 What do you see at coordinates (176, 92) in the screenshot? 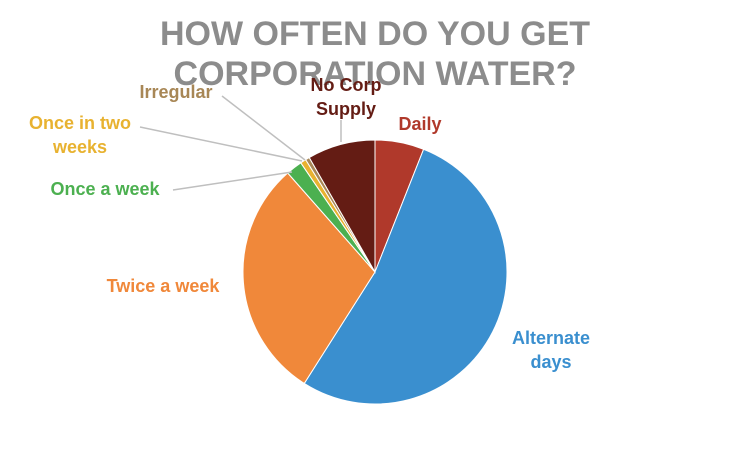
I see `slice-label: Irregular` at bounding box center [176, 92].